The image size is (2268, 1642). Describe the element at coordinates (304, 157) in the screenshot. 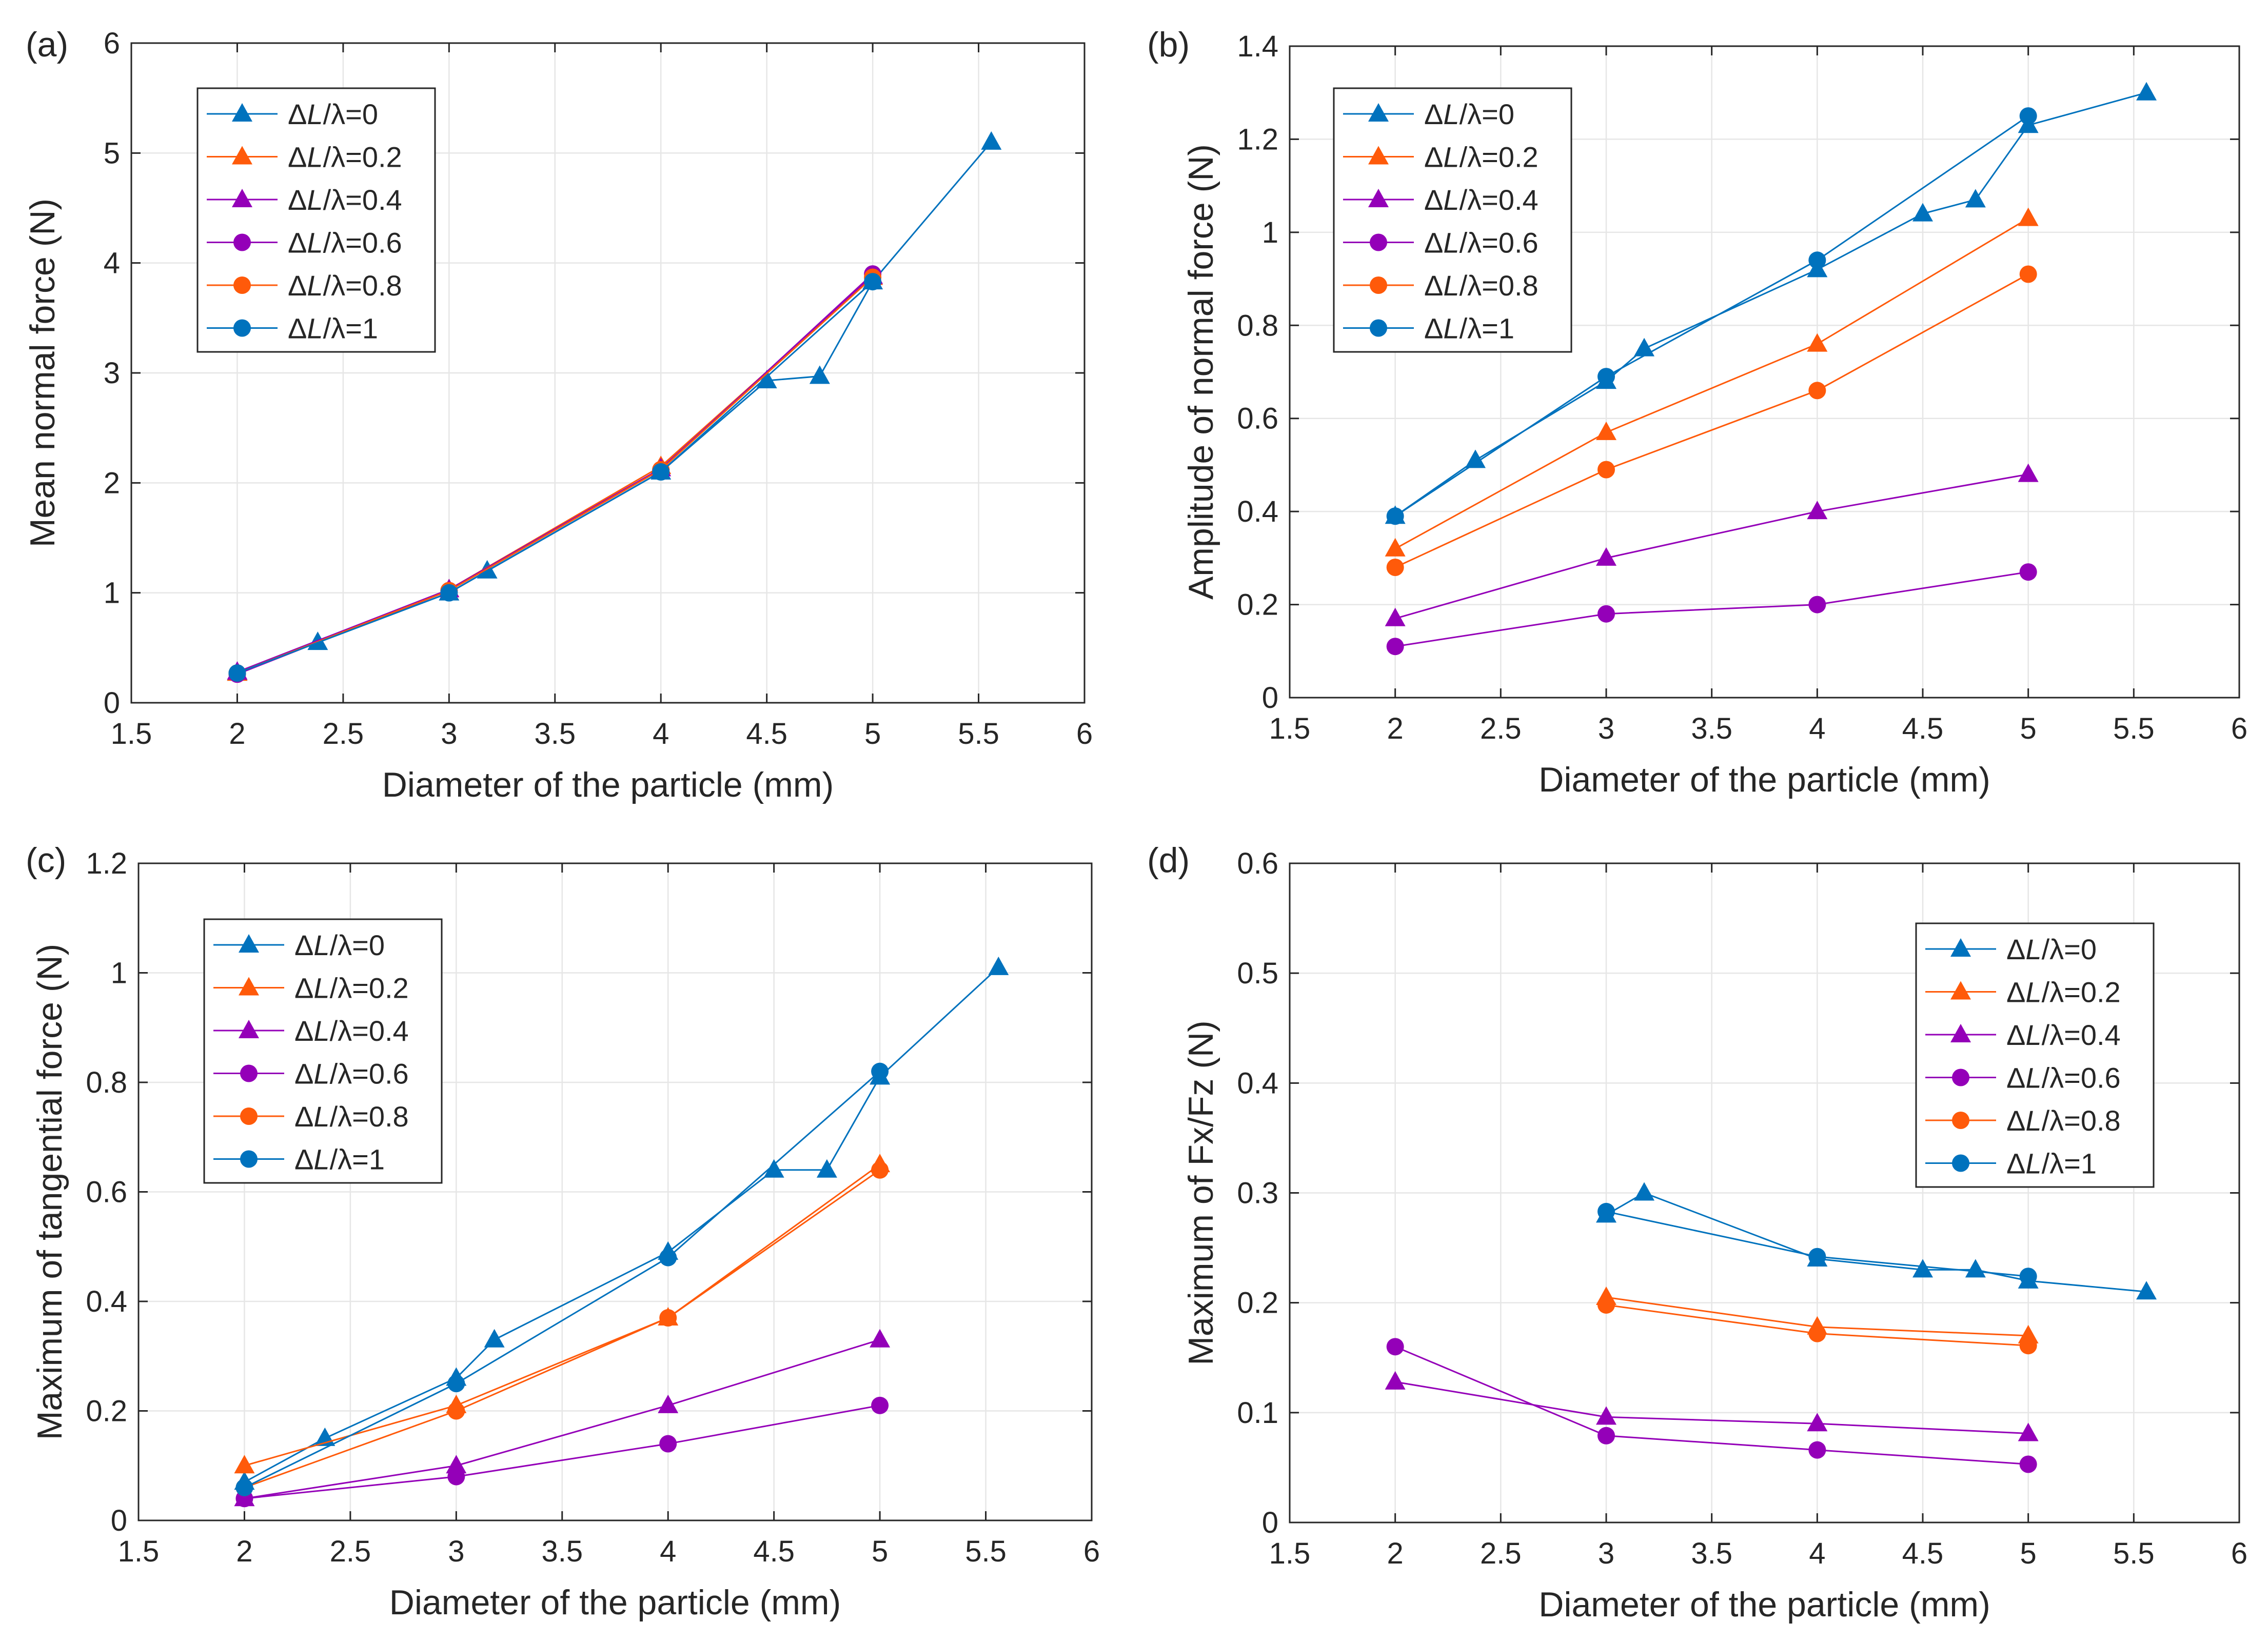

I see `legend-entry: ΔL/λ=0.2` at that location.